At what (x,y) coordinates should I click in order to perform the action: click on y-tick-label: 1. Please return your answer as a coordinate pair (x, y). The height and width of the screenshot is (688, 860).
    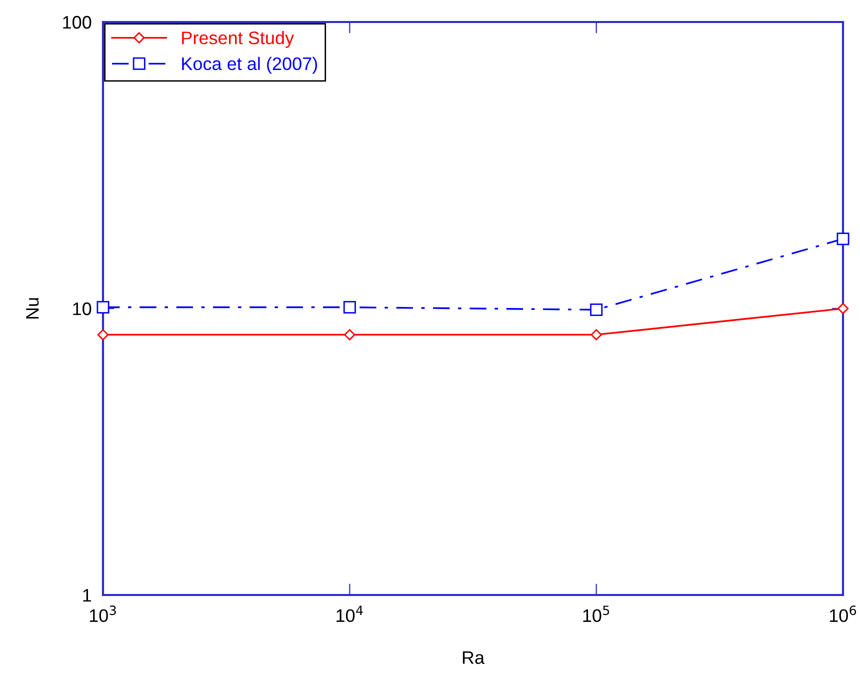
    Looking at the image, I should click on (87, 595).